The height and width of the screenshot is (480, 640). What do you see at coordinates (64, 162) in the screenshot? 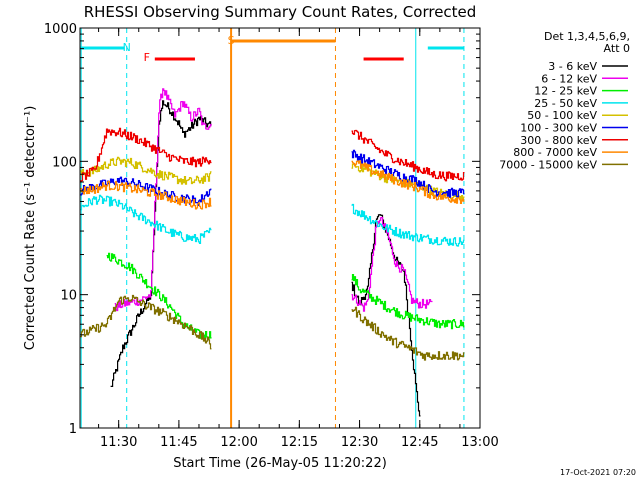
I see `y-tick-label-2: 100` at bounding box center [64, 162].